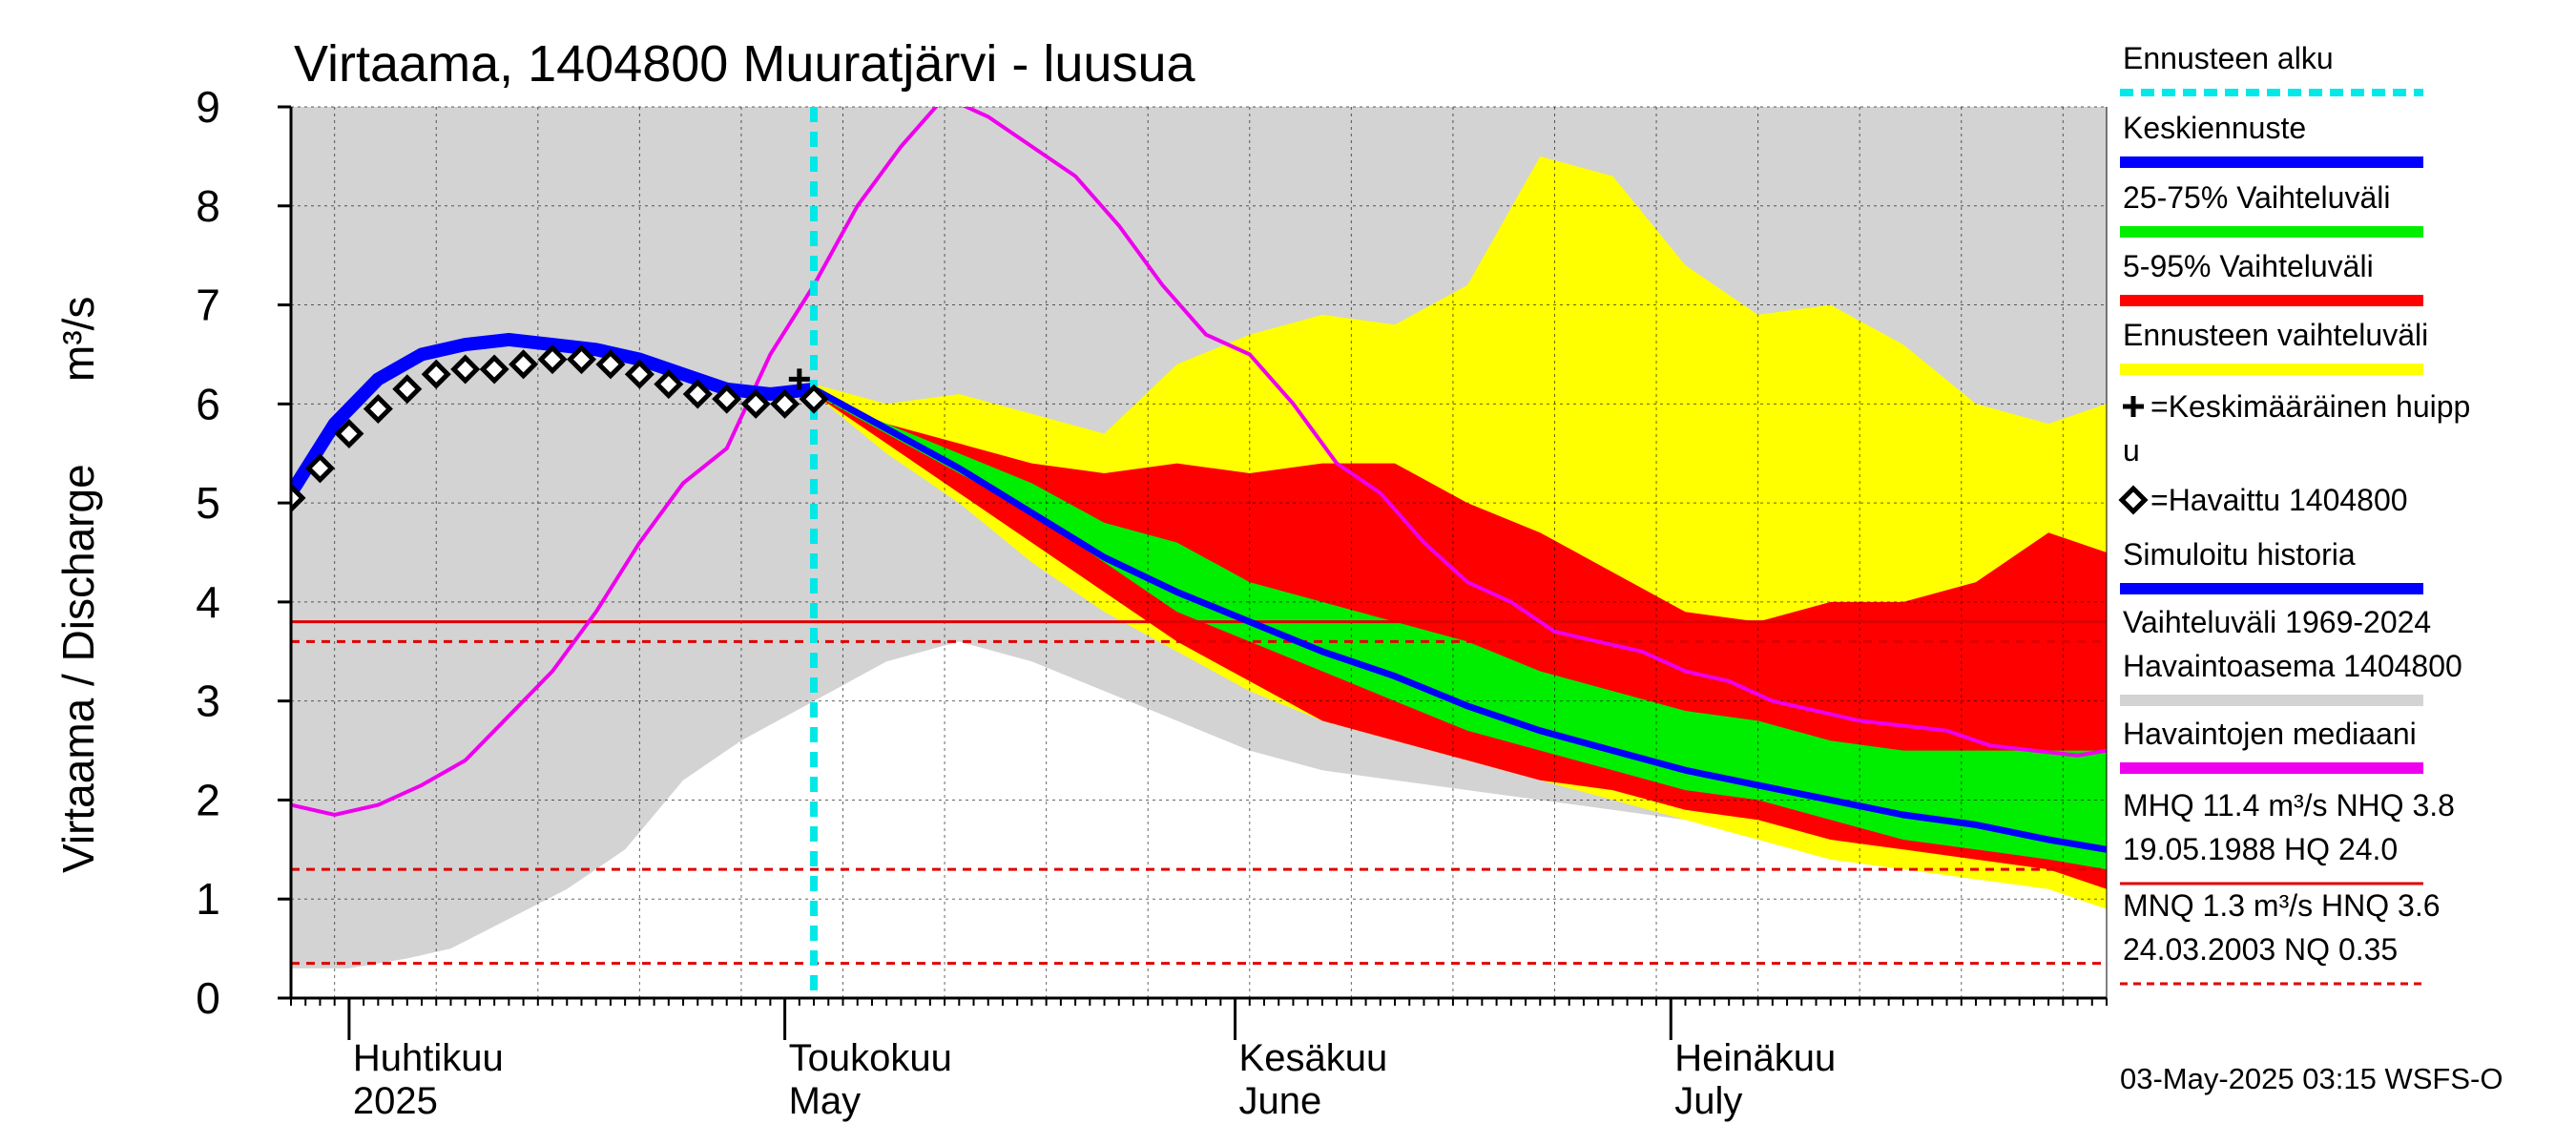 Image resolution: width=2576 pixels, height=1145 pixels. Describe the element at coordinates (2214, 128) in the screenshot. I see `legend-label: Keskiennuste` at that location.